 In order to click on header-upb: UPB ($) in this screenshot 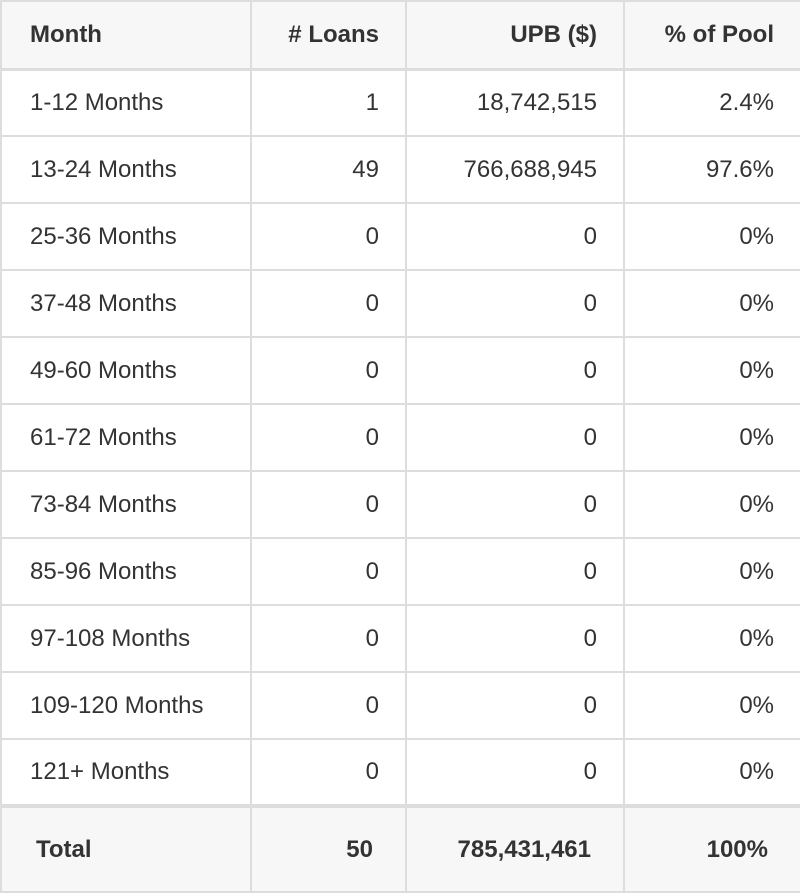, I will do `click(515, 35)`.